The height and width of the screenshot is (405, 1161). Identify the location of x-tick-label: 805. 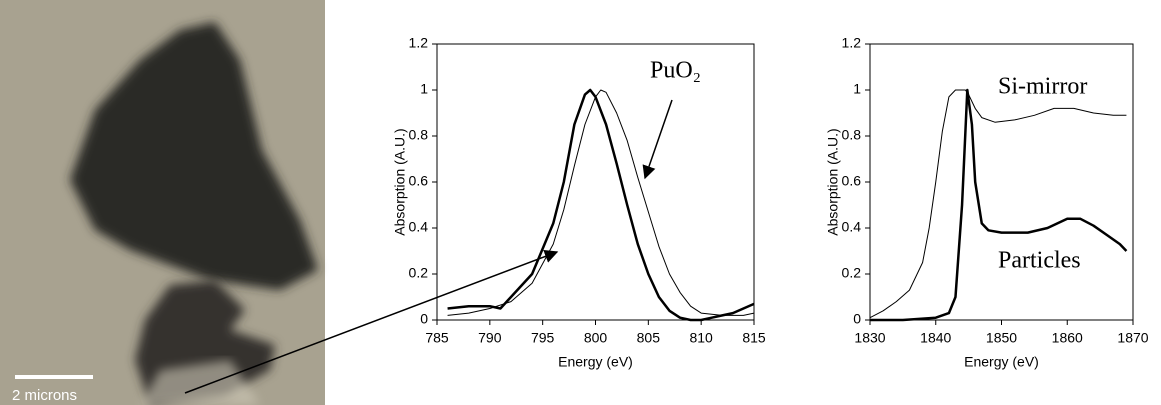
(649, 338).